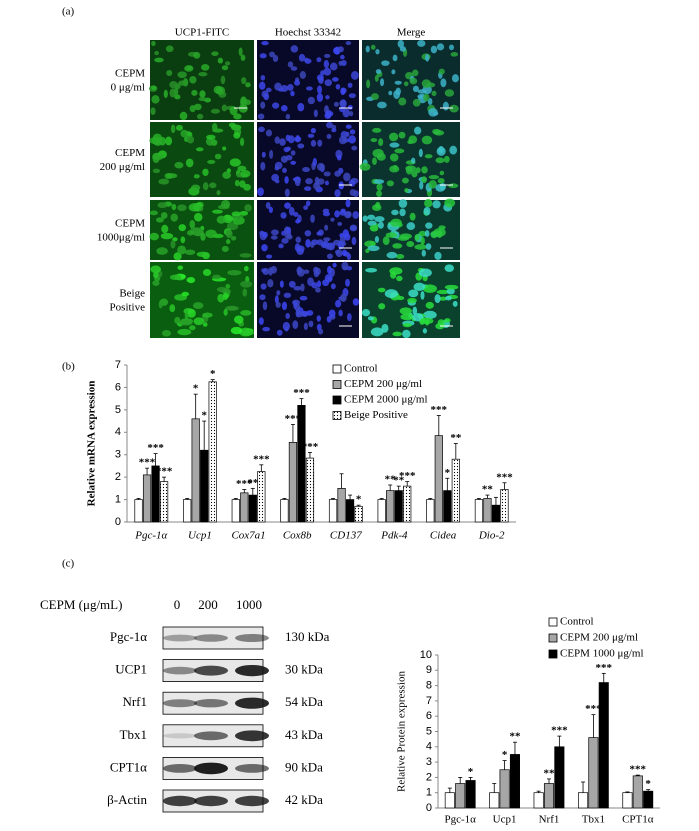  Describe the element at coordinates (638, 820) in the screenshot. I see `x-tick-label: CPT1α` at that location.